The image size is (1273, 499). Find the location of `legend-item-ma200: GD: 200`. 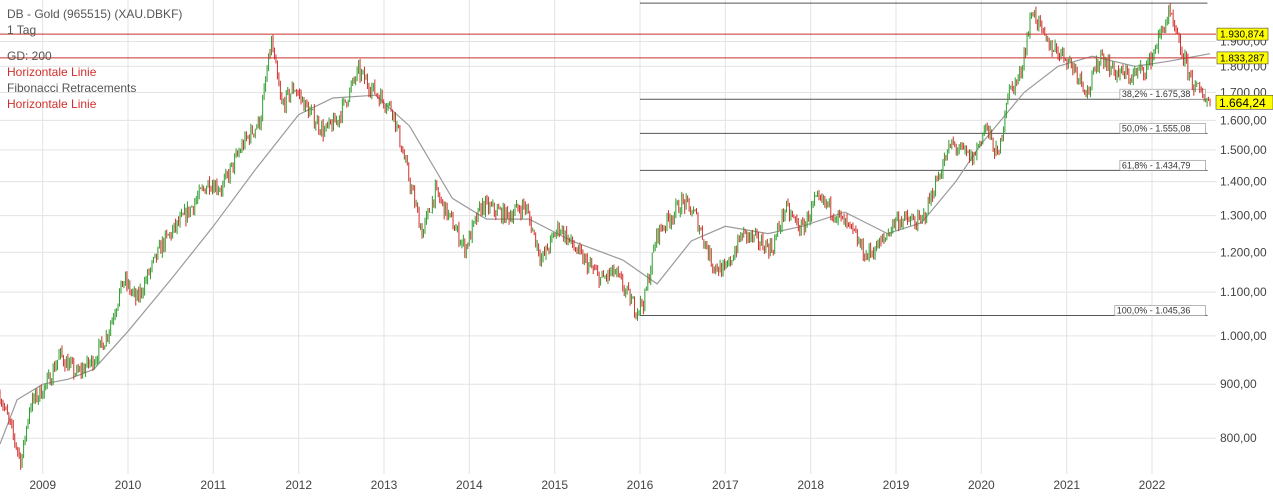

legend-item-ma200: GD: 200 is located at coordinates (29, 56).